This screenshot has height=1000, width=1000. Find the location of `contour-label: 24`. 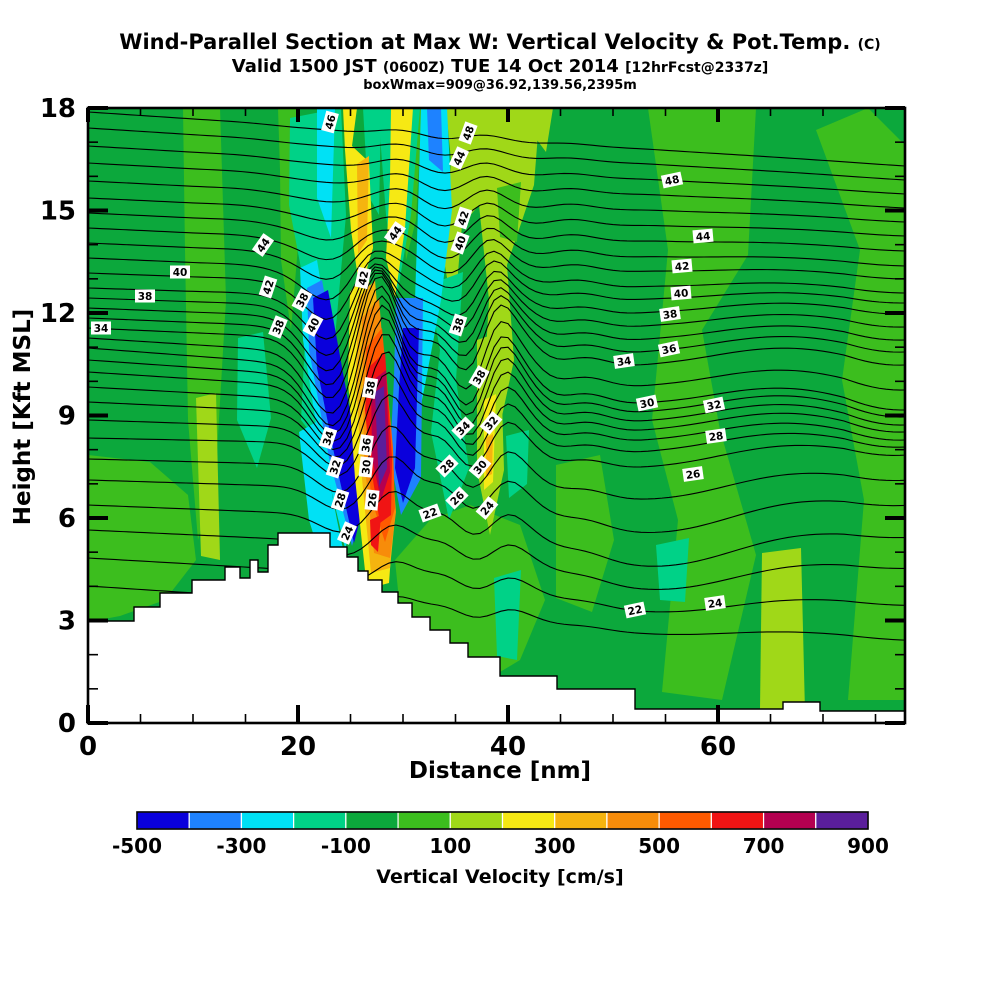

contour-label: 24 is located at coordinates (715, 603).